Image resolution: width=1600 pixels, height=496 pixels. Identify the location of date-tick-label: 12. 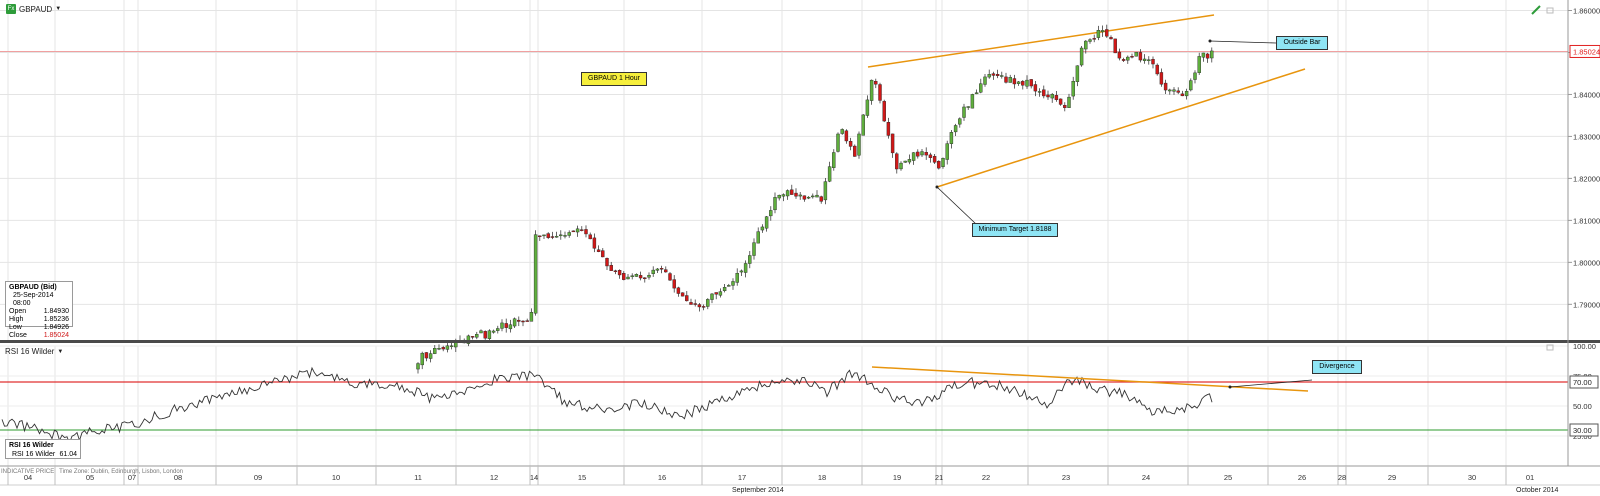
(494, 477).